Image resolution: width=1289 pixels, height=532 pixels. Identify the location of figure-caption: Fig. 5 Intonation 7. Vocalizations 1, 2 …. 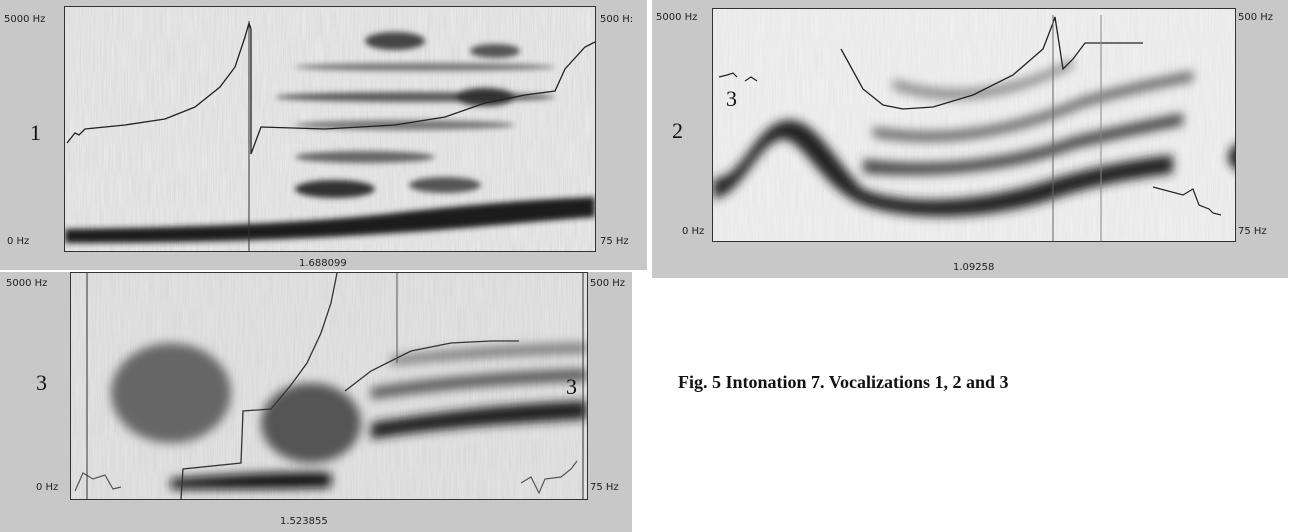
(843, 382).